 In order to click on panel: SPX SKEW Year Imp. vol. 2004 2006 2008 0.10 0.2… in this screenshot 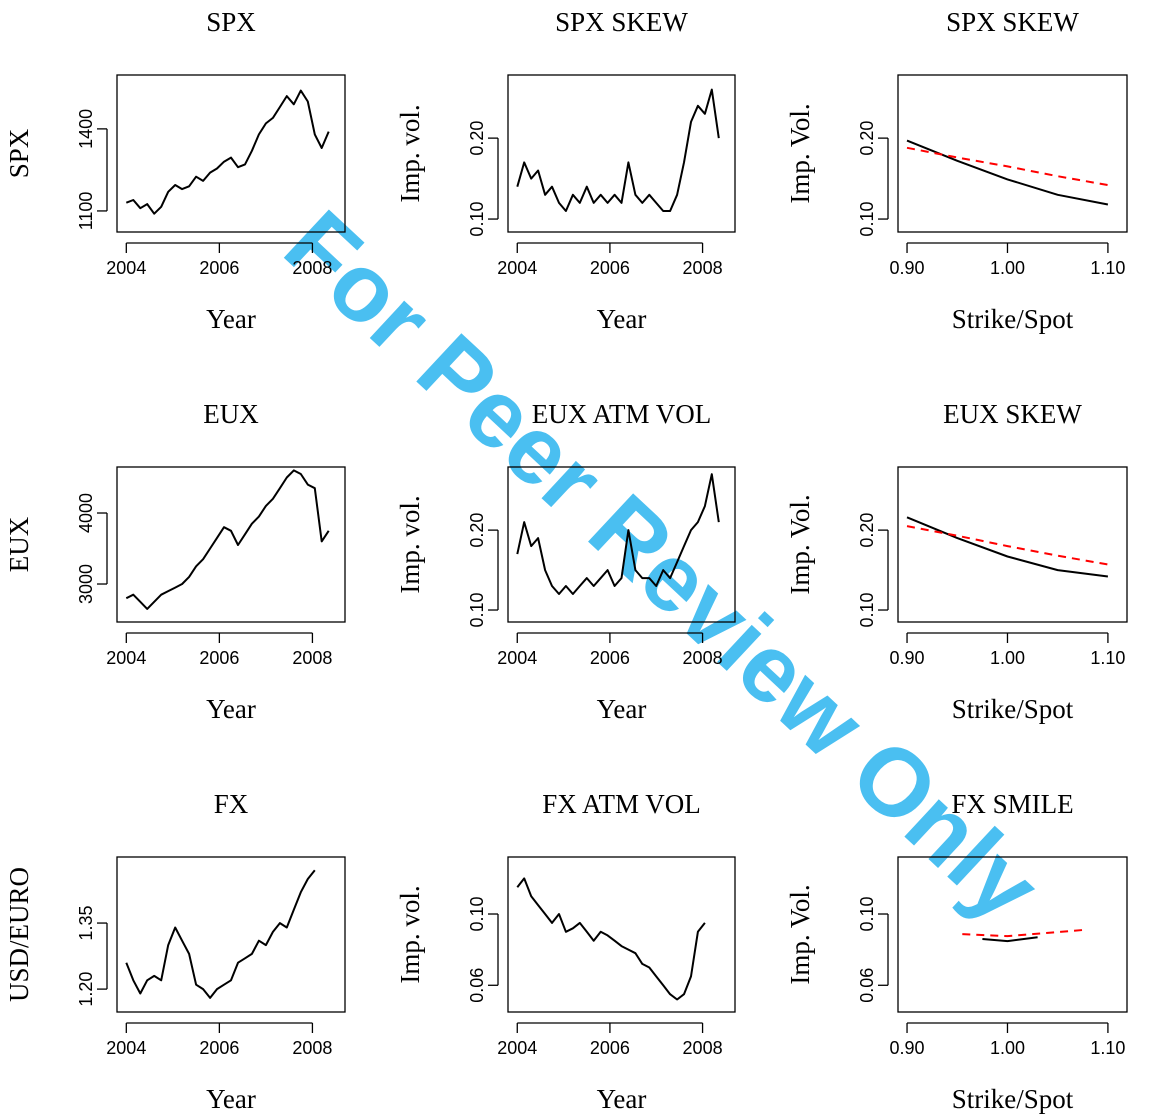, I will do `click(565, 170)`.